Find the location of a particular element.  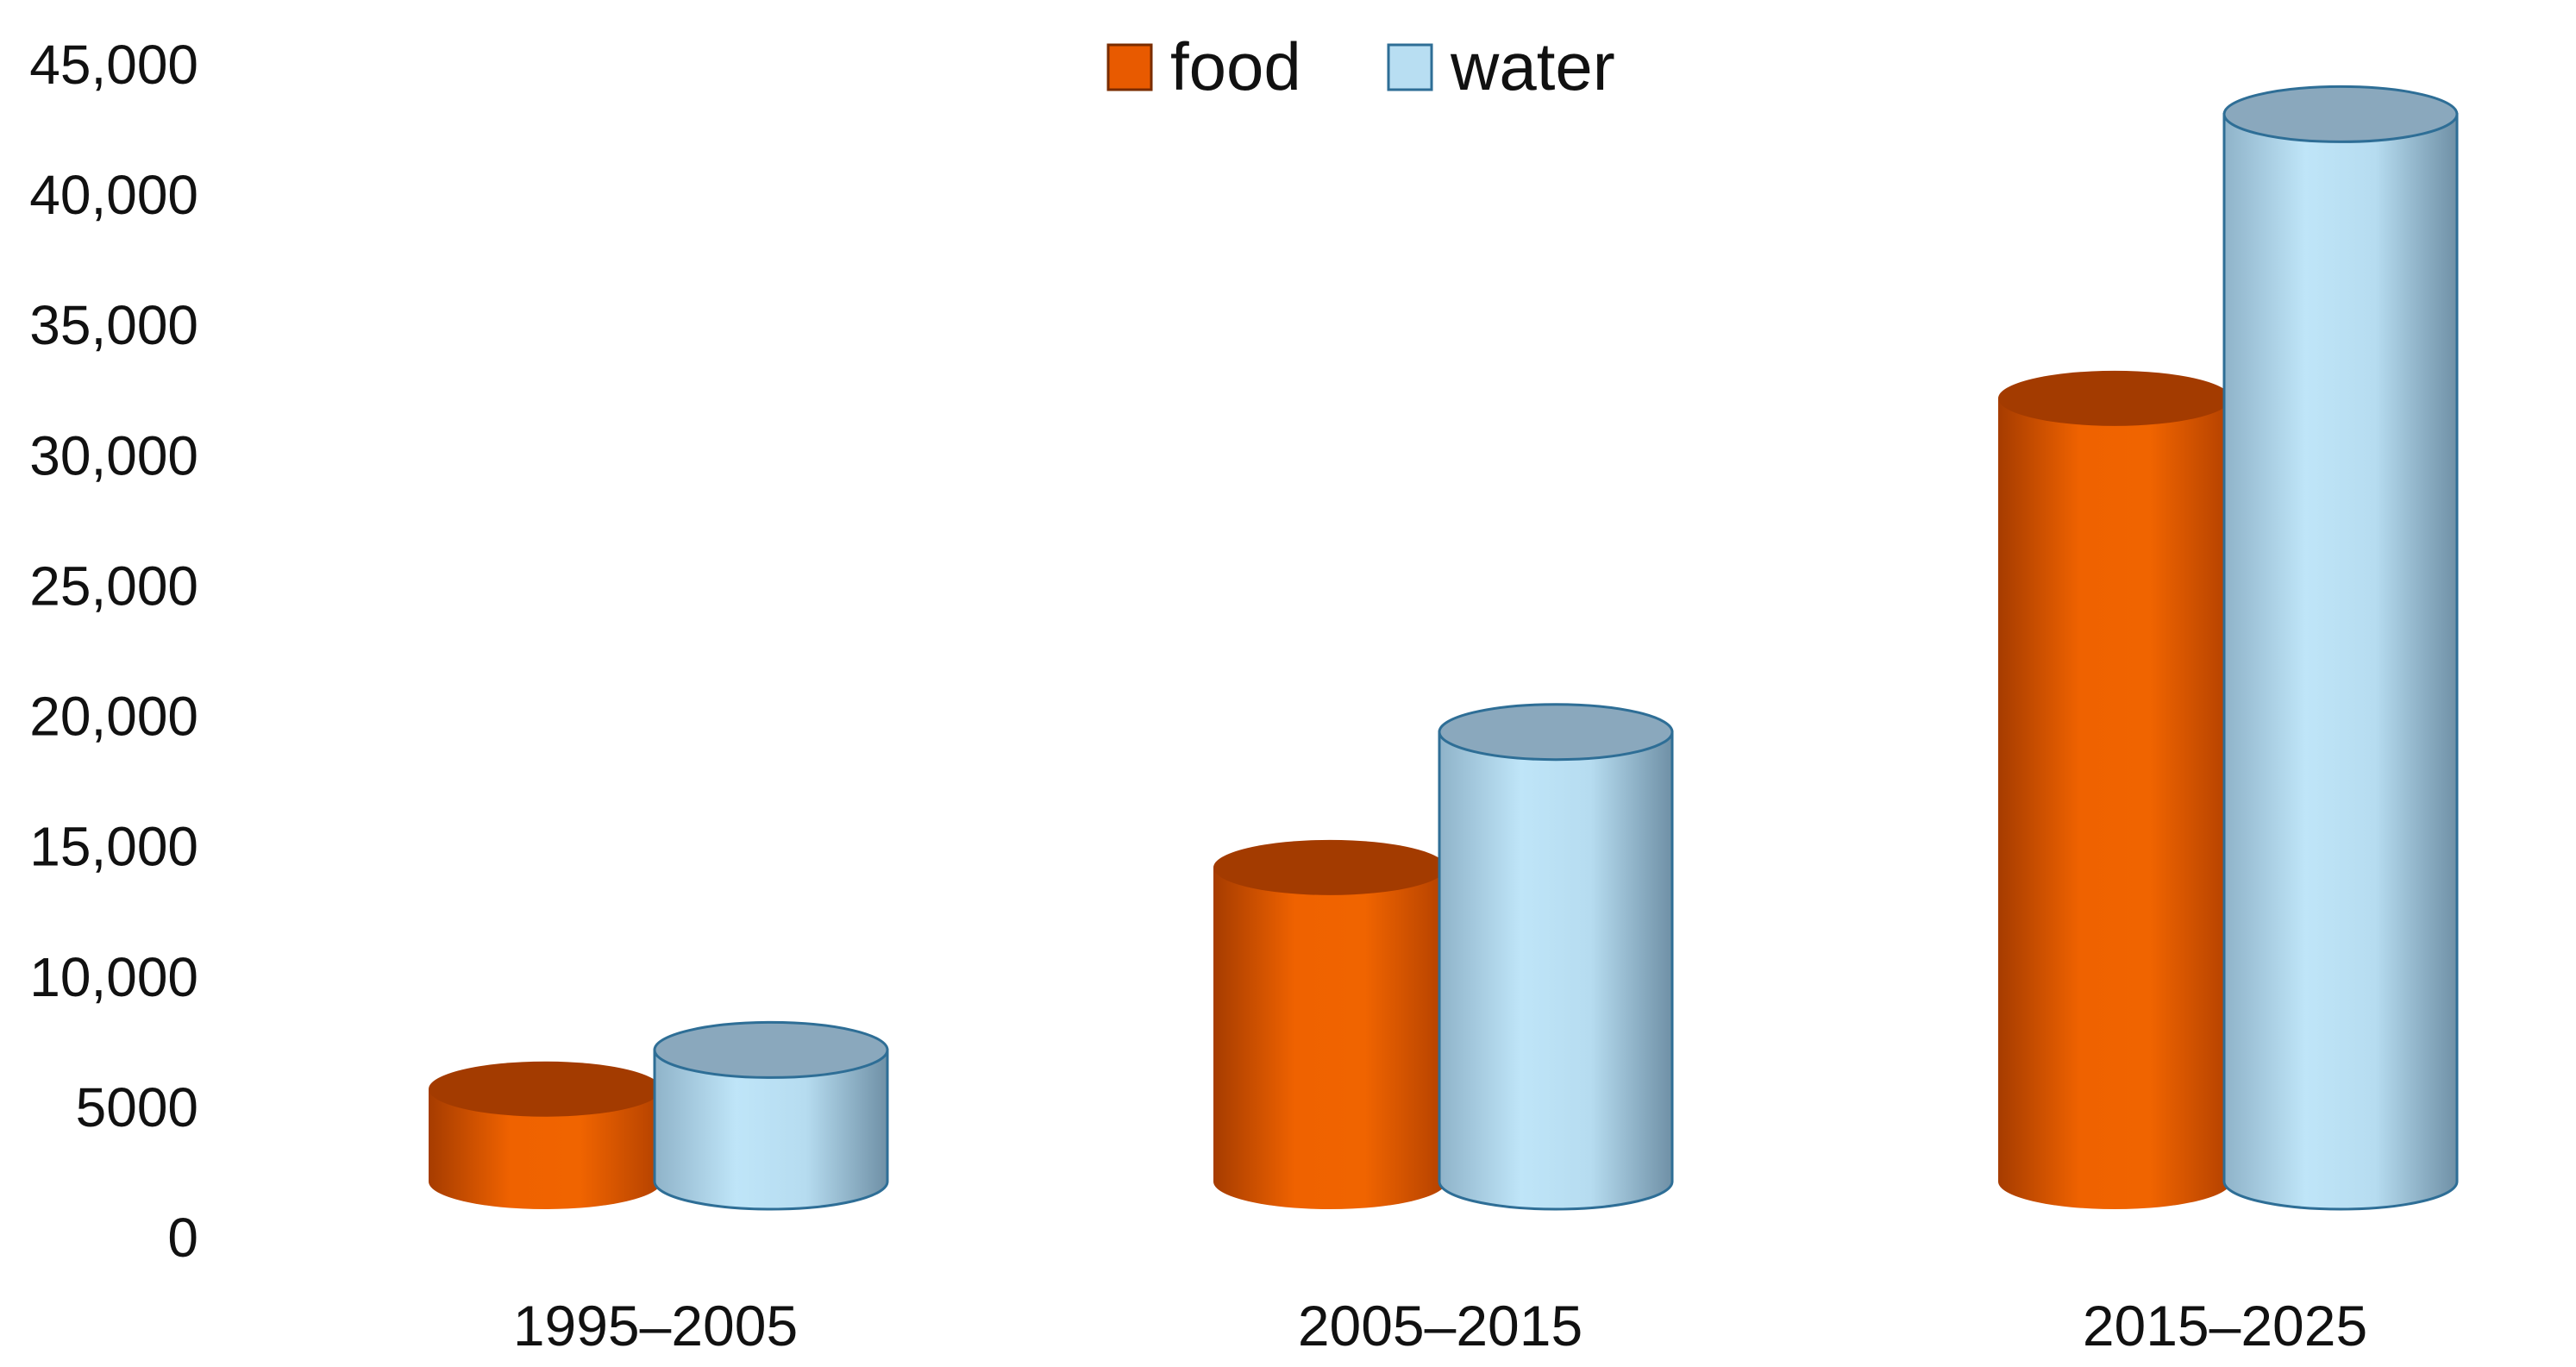

y-tick-label: 5000 is located at coordinates (137, 1107).